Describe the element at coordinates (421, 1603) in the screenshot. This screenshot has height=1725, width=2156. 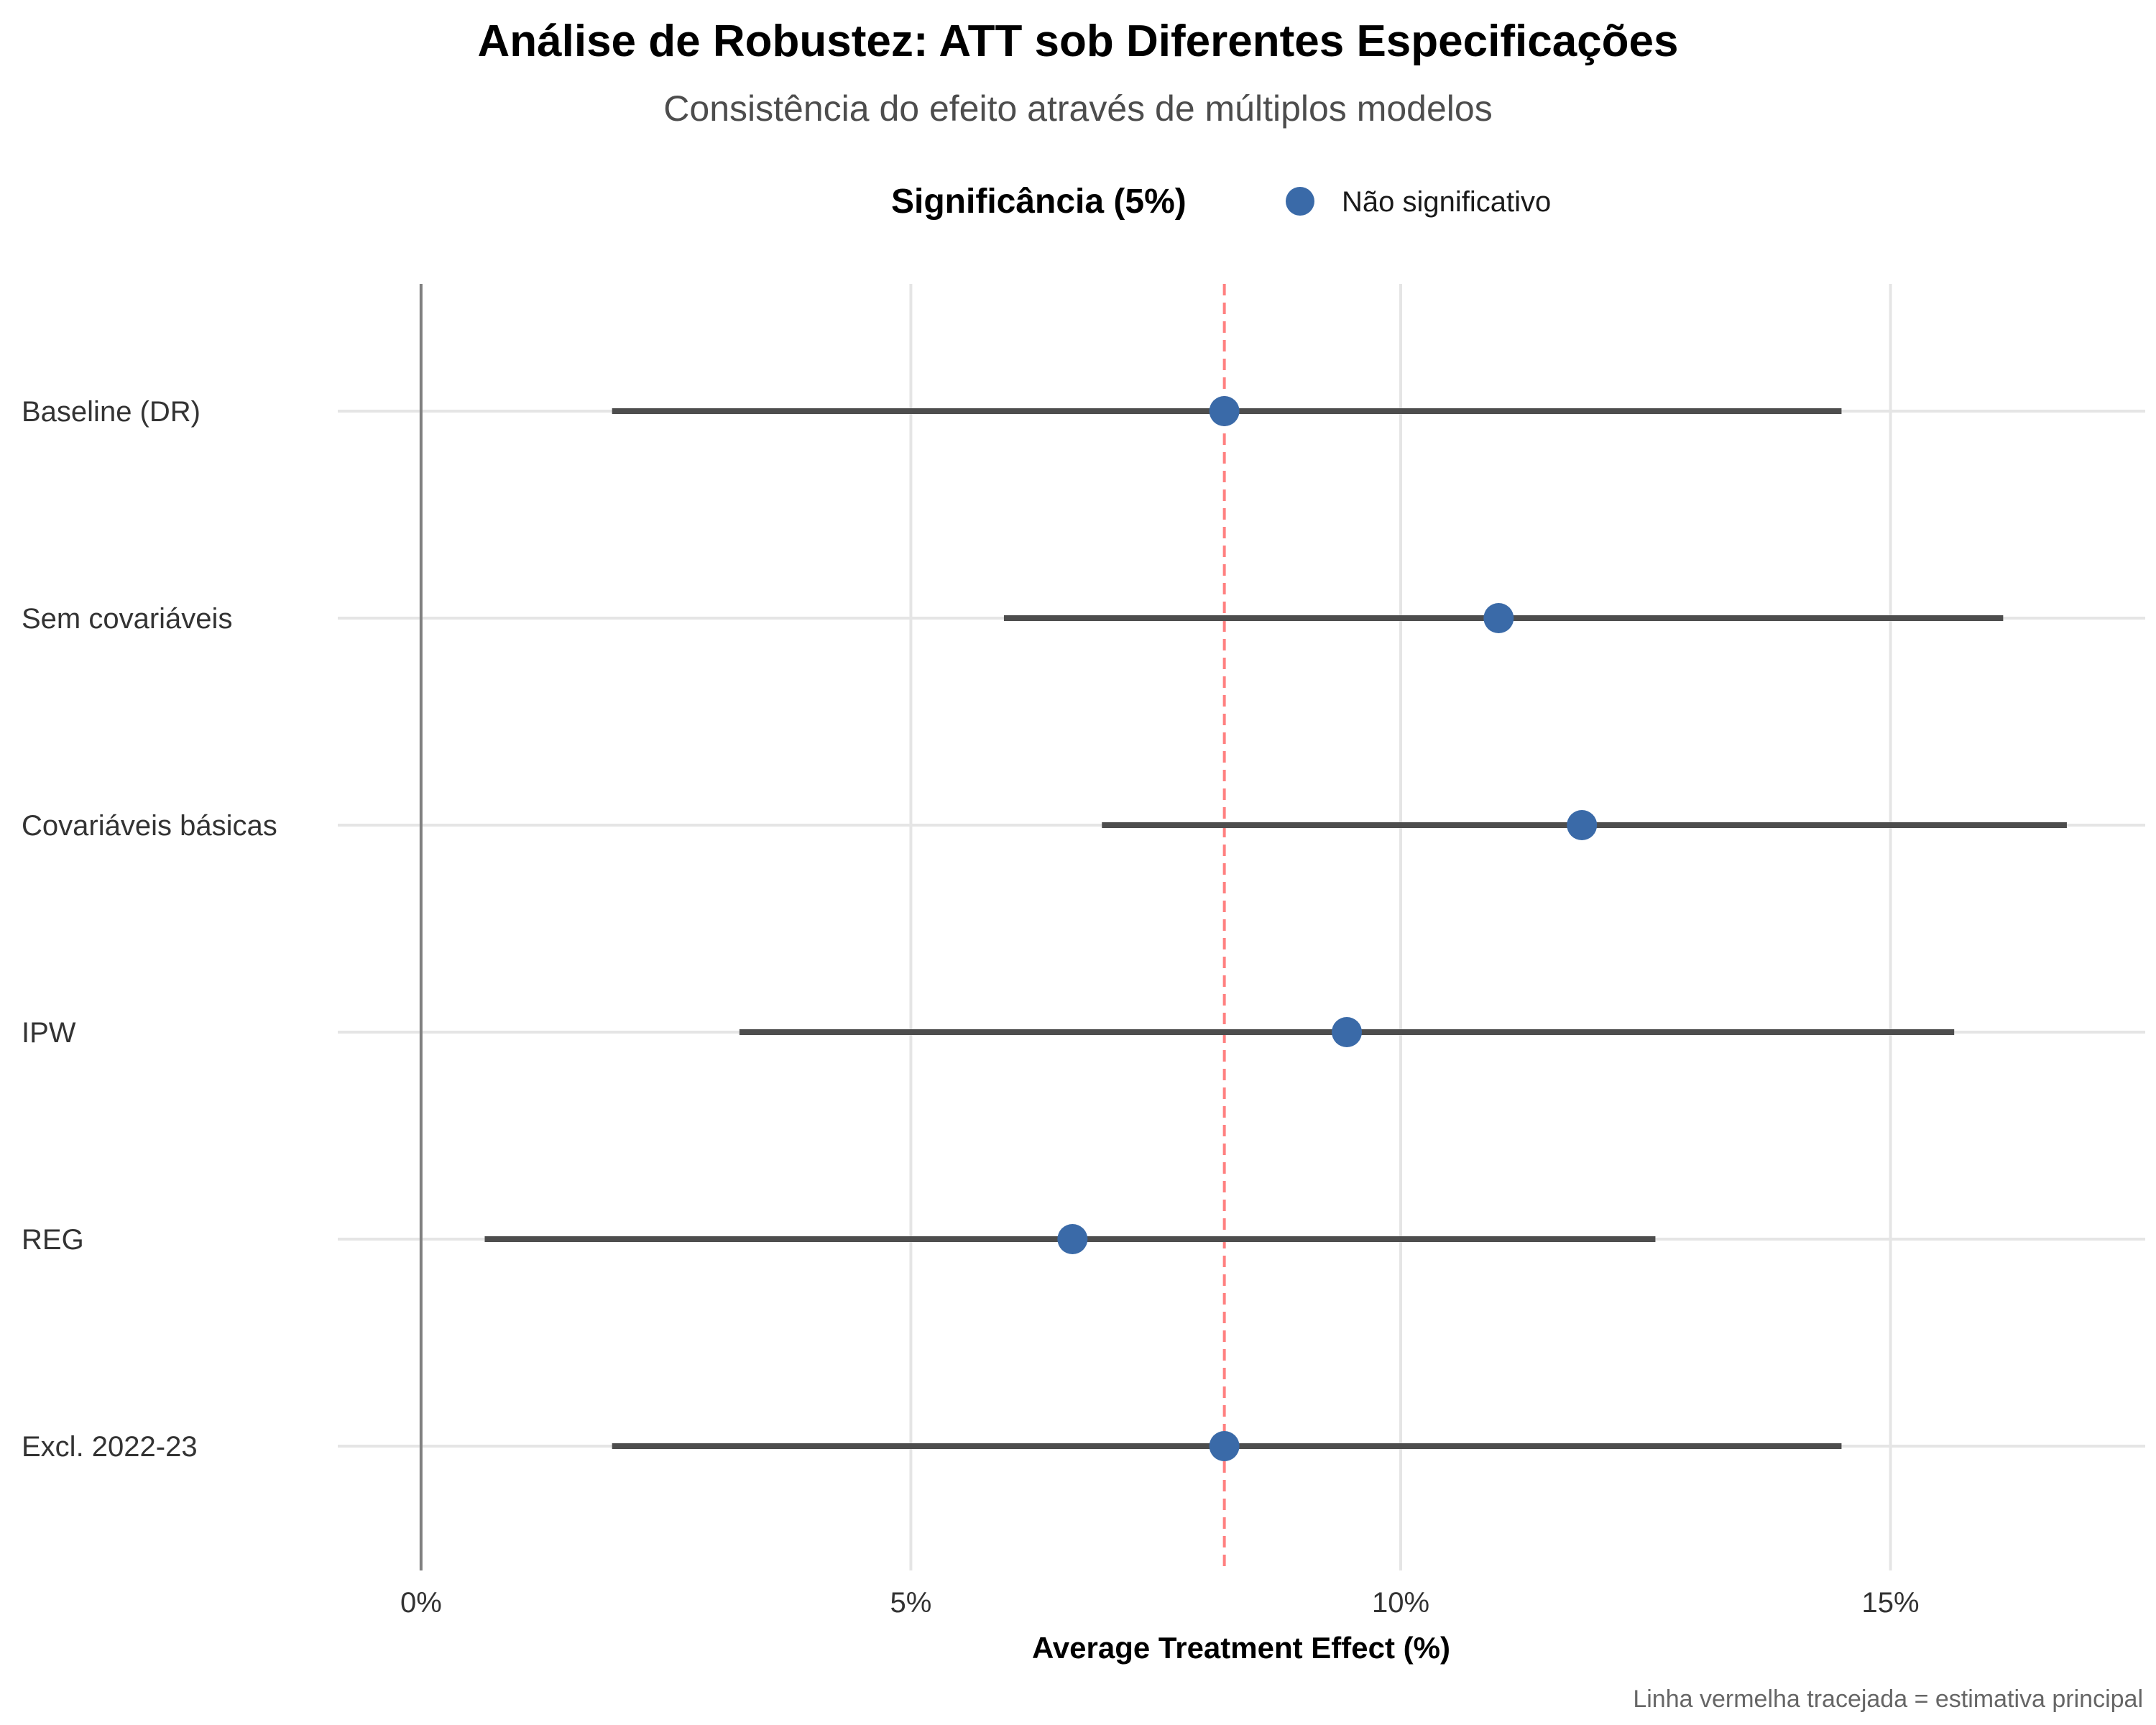
I see `x-tick-label: 0%` at that location.